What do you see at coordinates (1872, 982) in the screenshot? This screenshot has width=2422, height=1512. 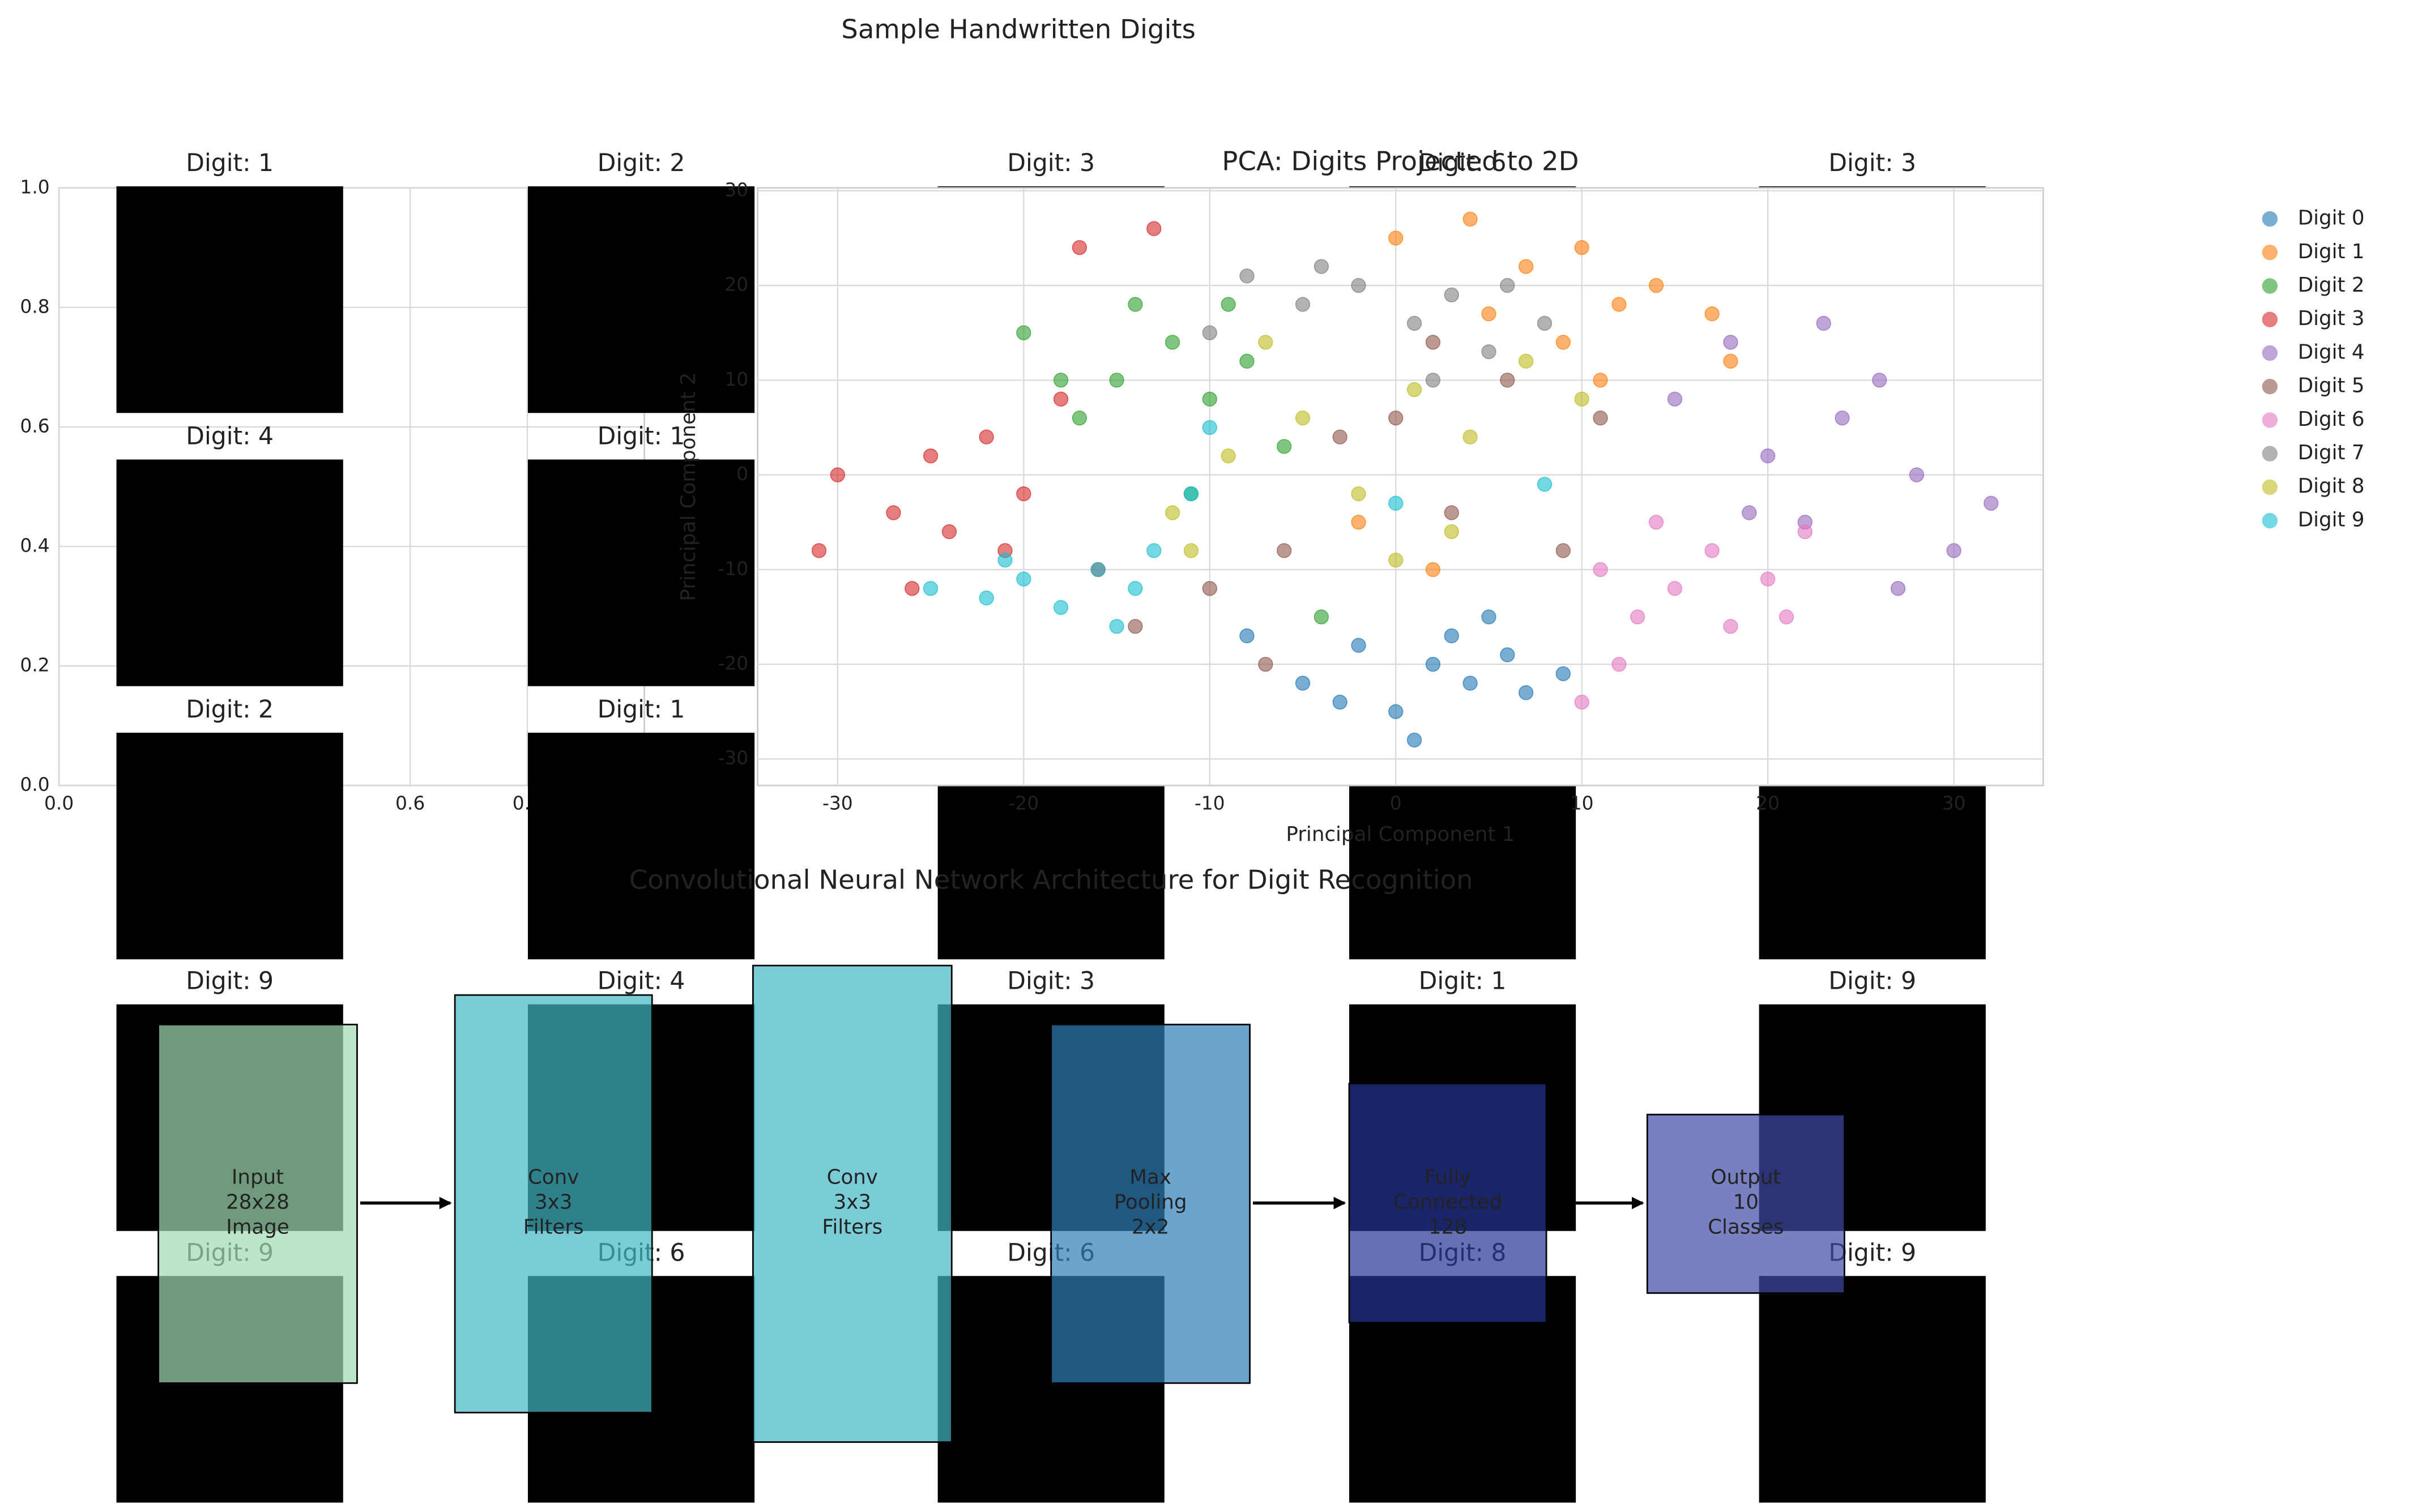 I see `digit-title: Digit: 9` at bounding box center [1872, 982].